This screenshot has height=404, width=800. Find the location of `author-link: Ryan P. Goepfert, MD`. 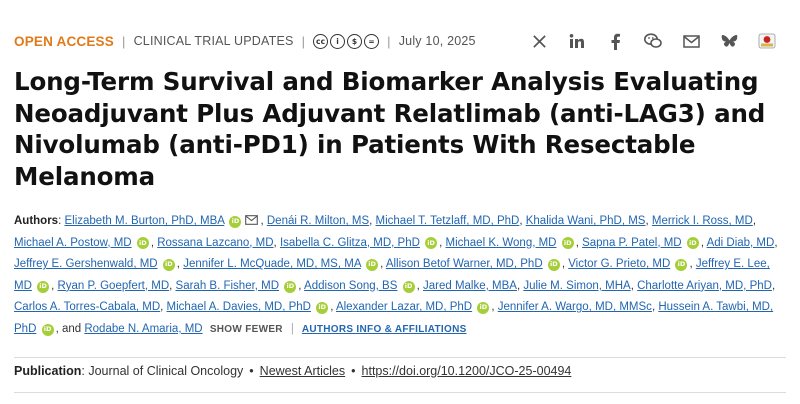

author-link: Ryan P. Goepfert, MD is located at coordinates (113, 285).